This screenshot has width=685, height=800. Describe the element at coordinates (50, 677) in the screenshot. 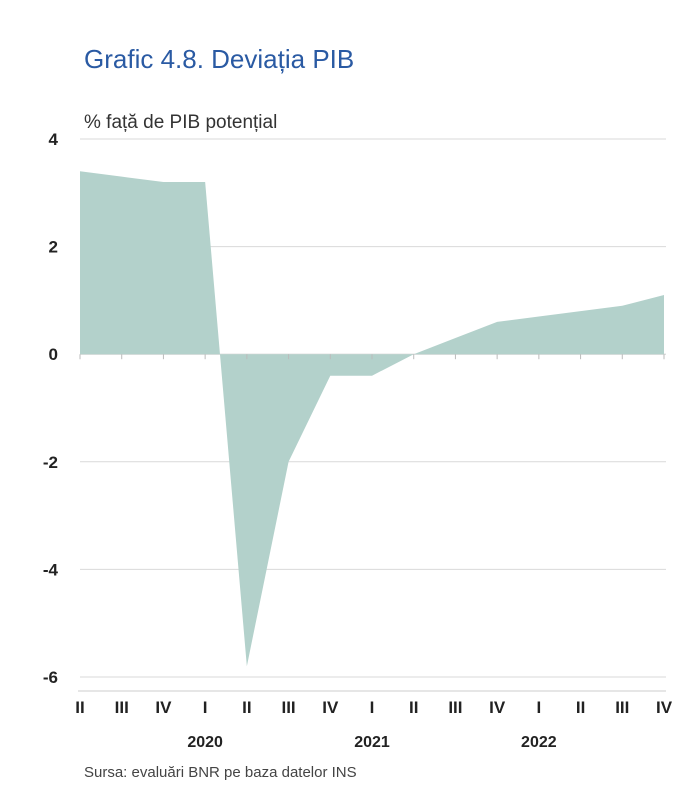

I see `y-tick-label: -6` at that location.